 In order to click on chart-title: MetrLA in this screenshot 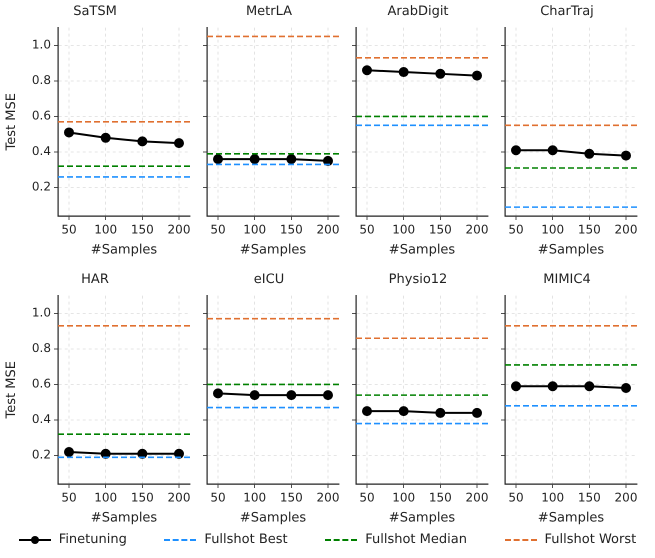, I will do `click(269, 12)`.